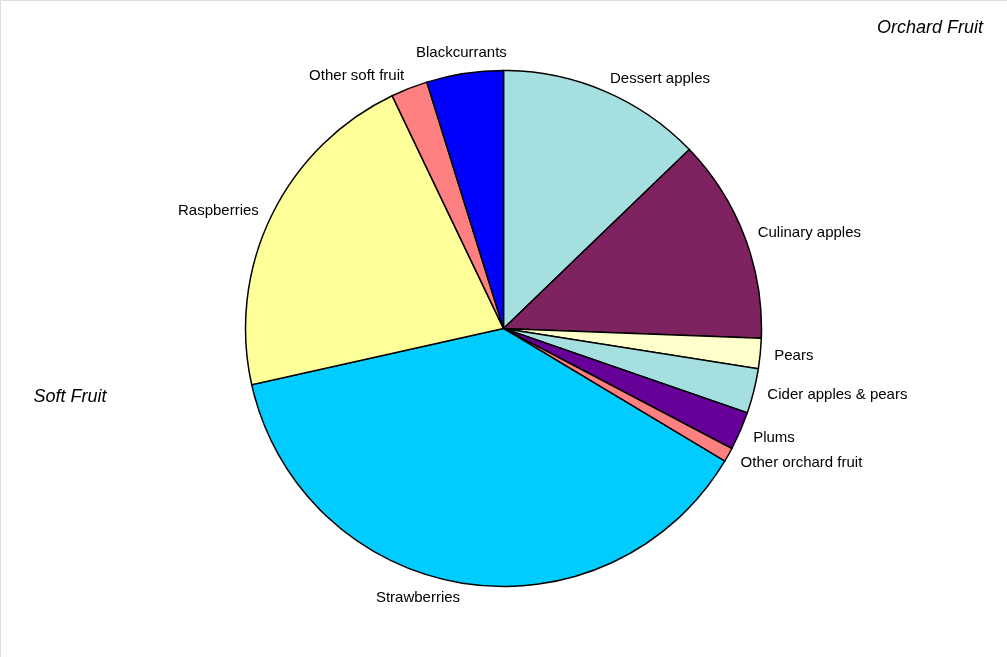 The image size is (1007, 657). I want to click on slice-label: Raspberries, so click(218, 209).